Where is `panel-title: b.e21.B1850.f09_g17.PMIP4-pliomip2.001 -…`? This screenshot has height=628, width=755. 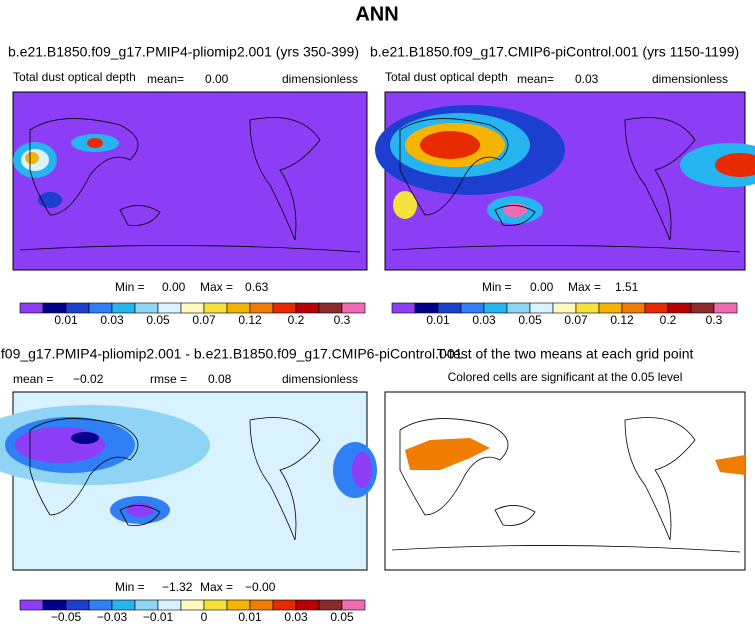 panel-title: b.e21.B1850.f09_g17.PMIP4-pliomip2.001 -… is located at coordinates (231, 354).